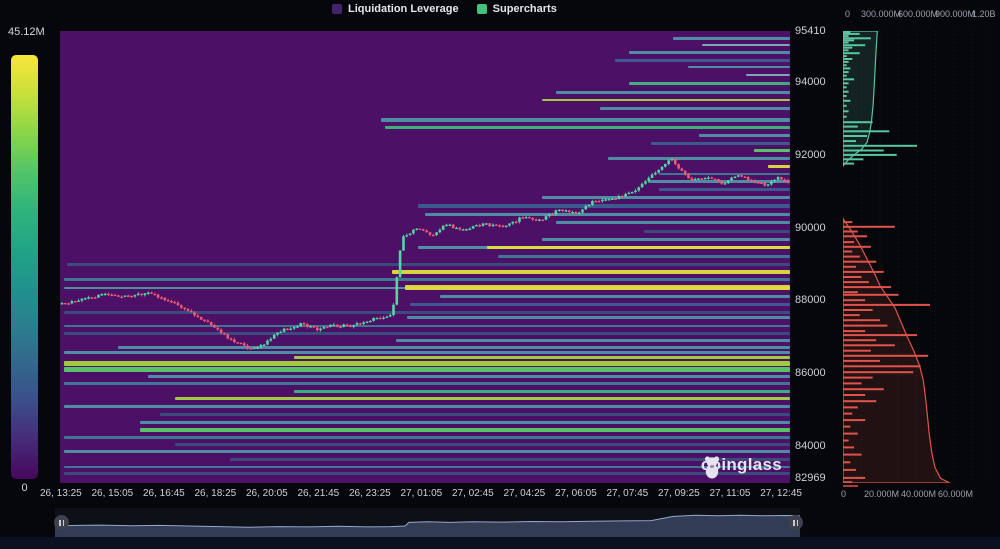 The image size is (1000, 549). I want to click on time-axis-label: 26, 20:05, so click(267, 493).